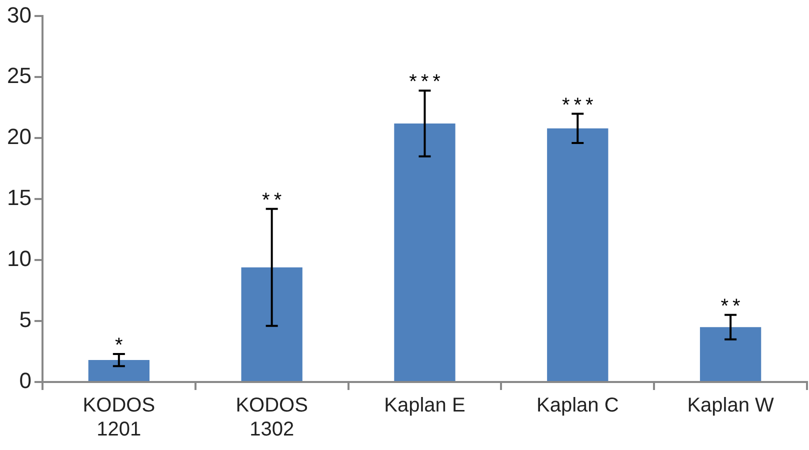 This screenshot has height=450, width=809. I want to click on y-tick-label: 25, so click(19, 75).